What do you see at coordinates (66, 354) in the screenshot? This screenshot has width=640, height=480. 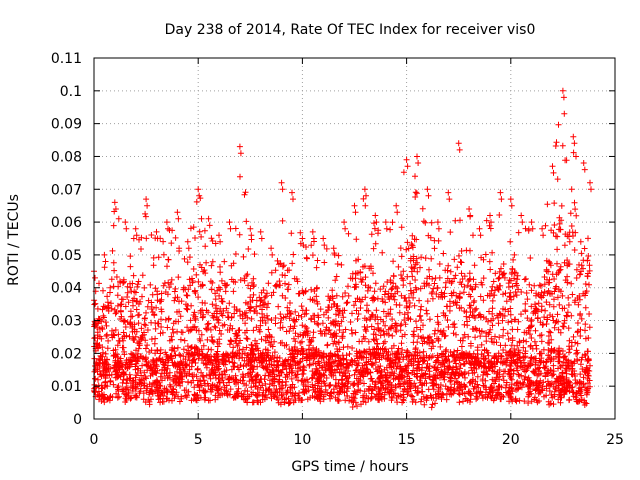 I see `y-tick-label: 0.02` at bounding box center [66, 354].